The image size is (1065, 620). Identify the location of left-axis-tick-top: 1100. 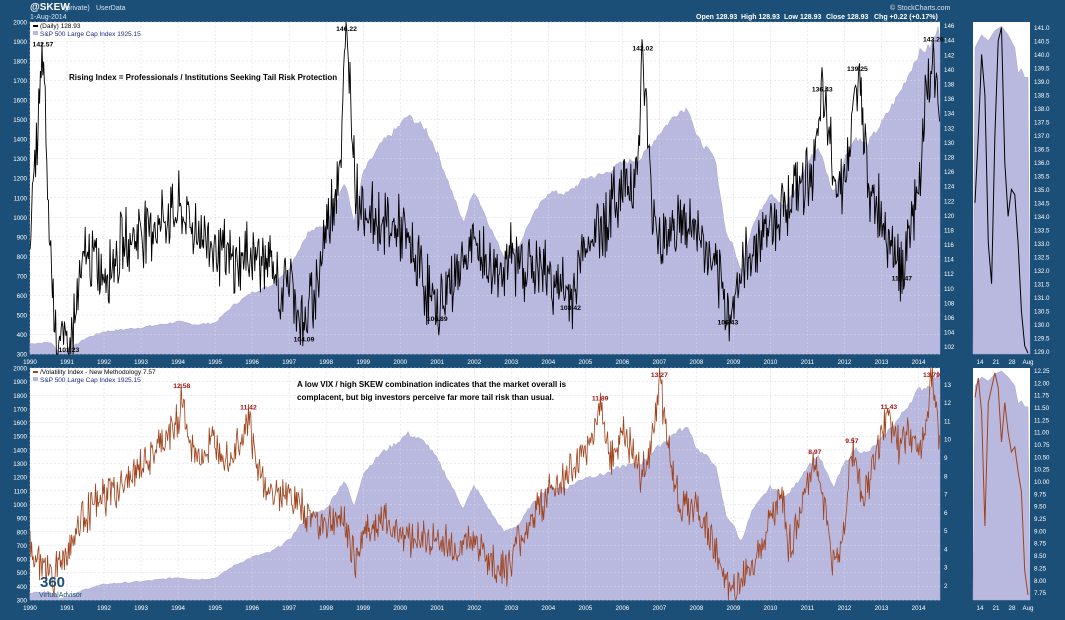
(21, 198).